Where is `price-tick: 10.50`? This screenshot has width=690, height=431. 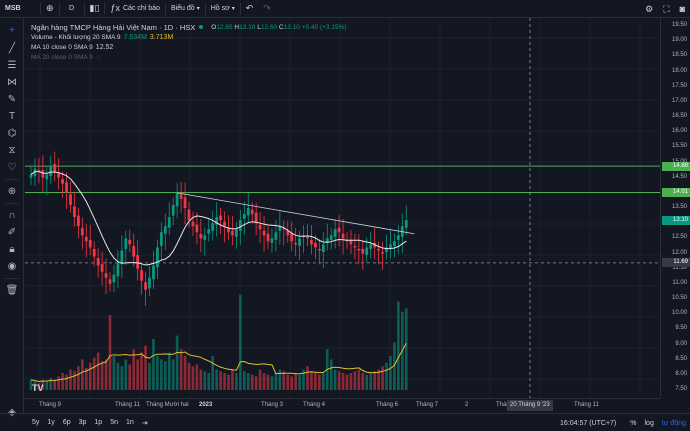
price-tick: 10.50 is located at coordinates (679, 298).